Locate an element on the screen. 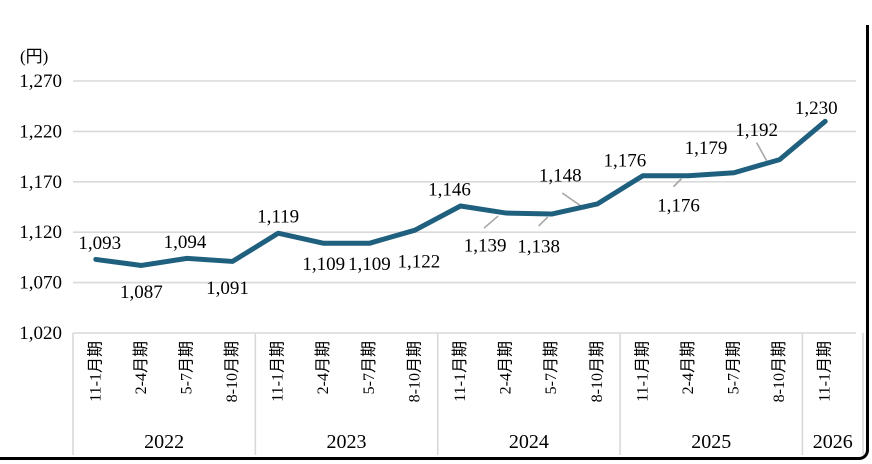 The image size is (872, 464). data-point-label: 1,093 is located at coordinates (99, 243).